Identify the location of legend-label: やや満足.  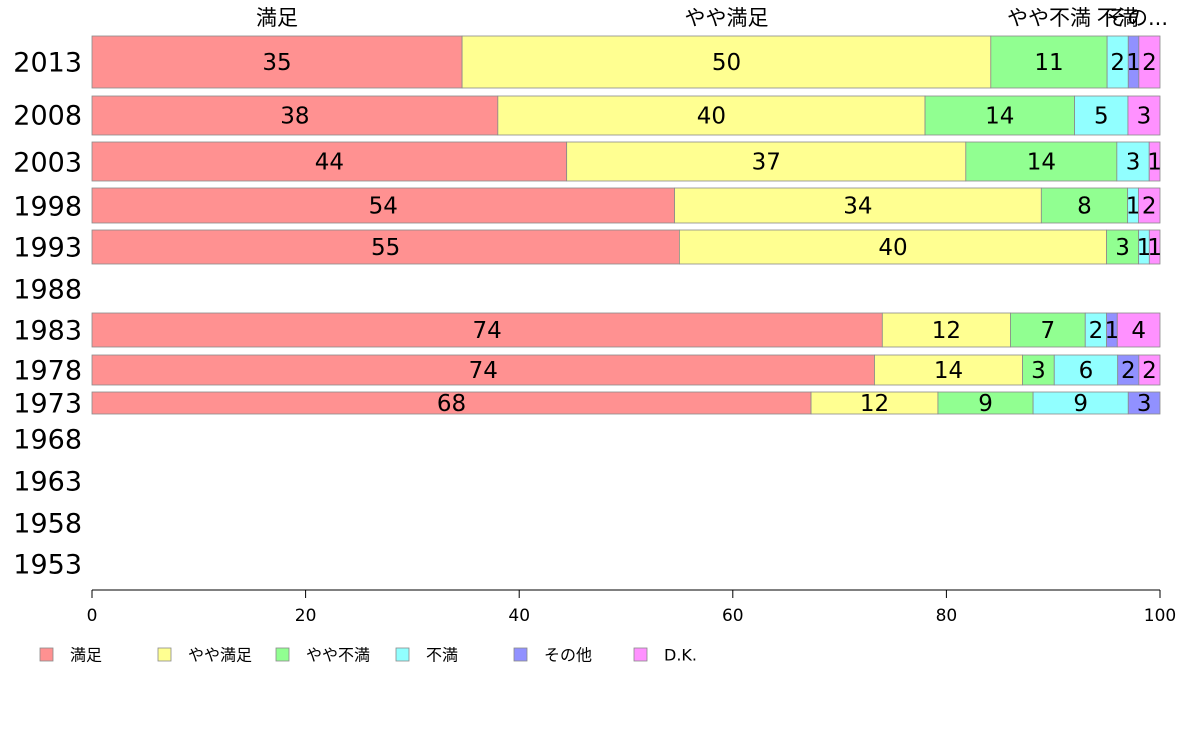
(220, 655).